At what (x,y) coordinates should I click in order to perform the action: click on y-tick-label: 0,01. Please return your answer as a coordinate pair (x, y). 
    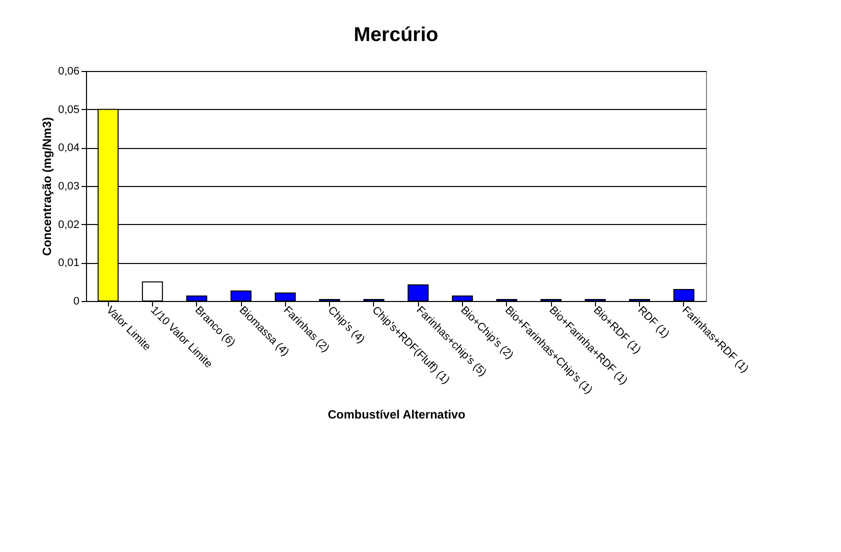
    Looking at the image, I should click on (69, 263).